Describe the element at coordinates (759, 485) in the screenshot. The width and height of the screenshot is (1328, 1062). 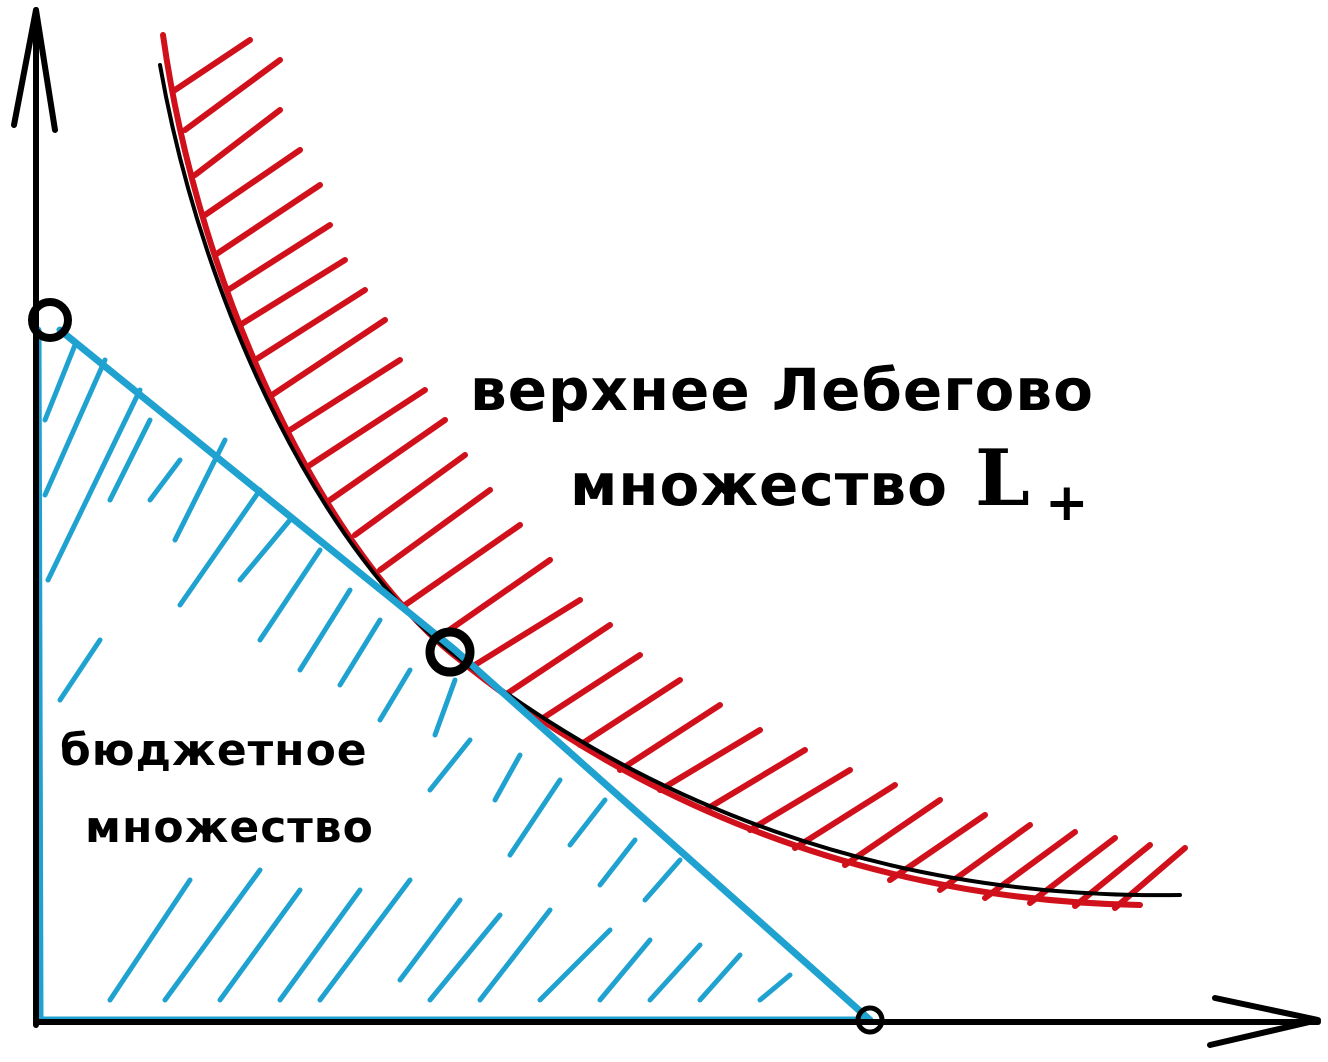
I see `upper-set-label-line2: множество` at that location.